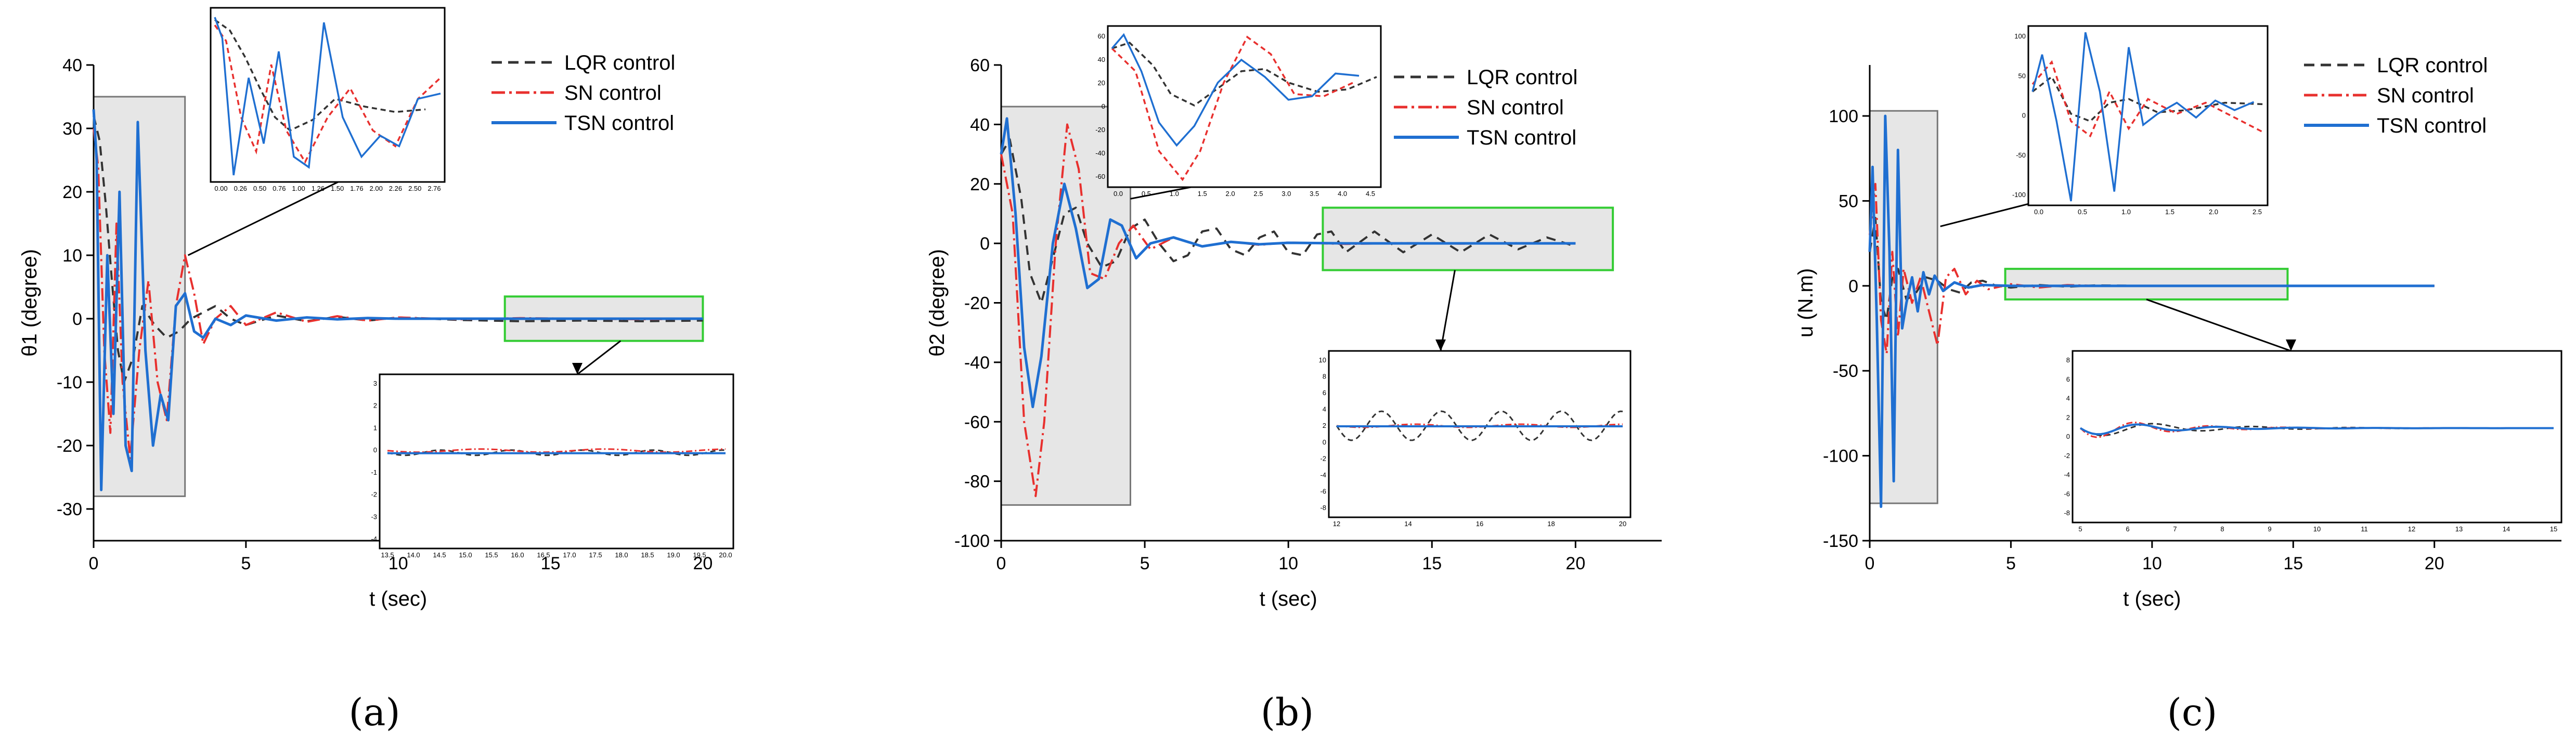 The height and width of the screenshot is (745, 2576). What do you see at coordinates (70, 383) in the screenshot?
I see `y-tick-label: -10` at bounding box center [70, 383].